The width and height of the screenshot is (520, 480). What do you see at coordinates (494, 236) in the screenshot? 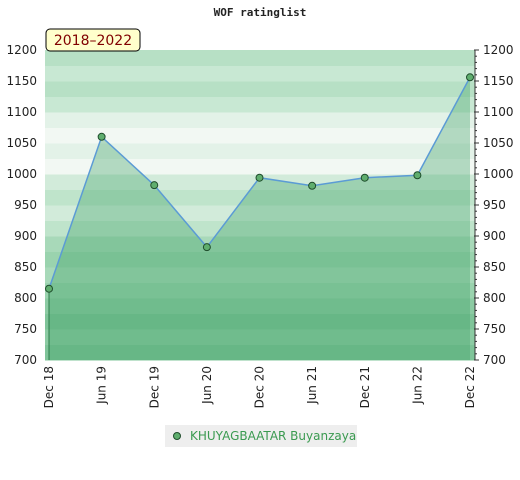
I see `y2-tick-label: 900` at bounding box center [494, 236].